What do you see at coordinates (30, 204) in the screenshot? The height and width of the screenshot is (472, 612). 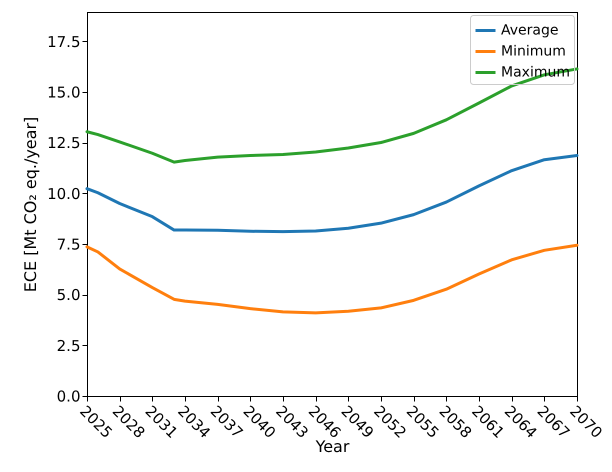 I see `y-axis-title: ECE [Mt CO₂ eq./year]` at bounding box center [30, 204].